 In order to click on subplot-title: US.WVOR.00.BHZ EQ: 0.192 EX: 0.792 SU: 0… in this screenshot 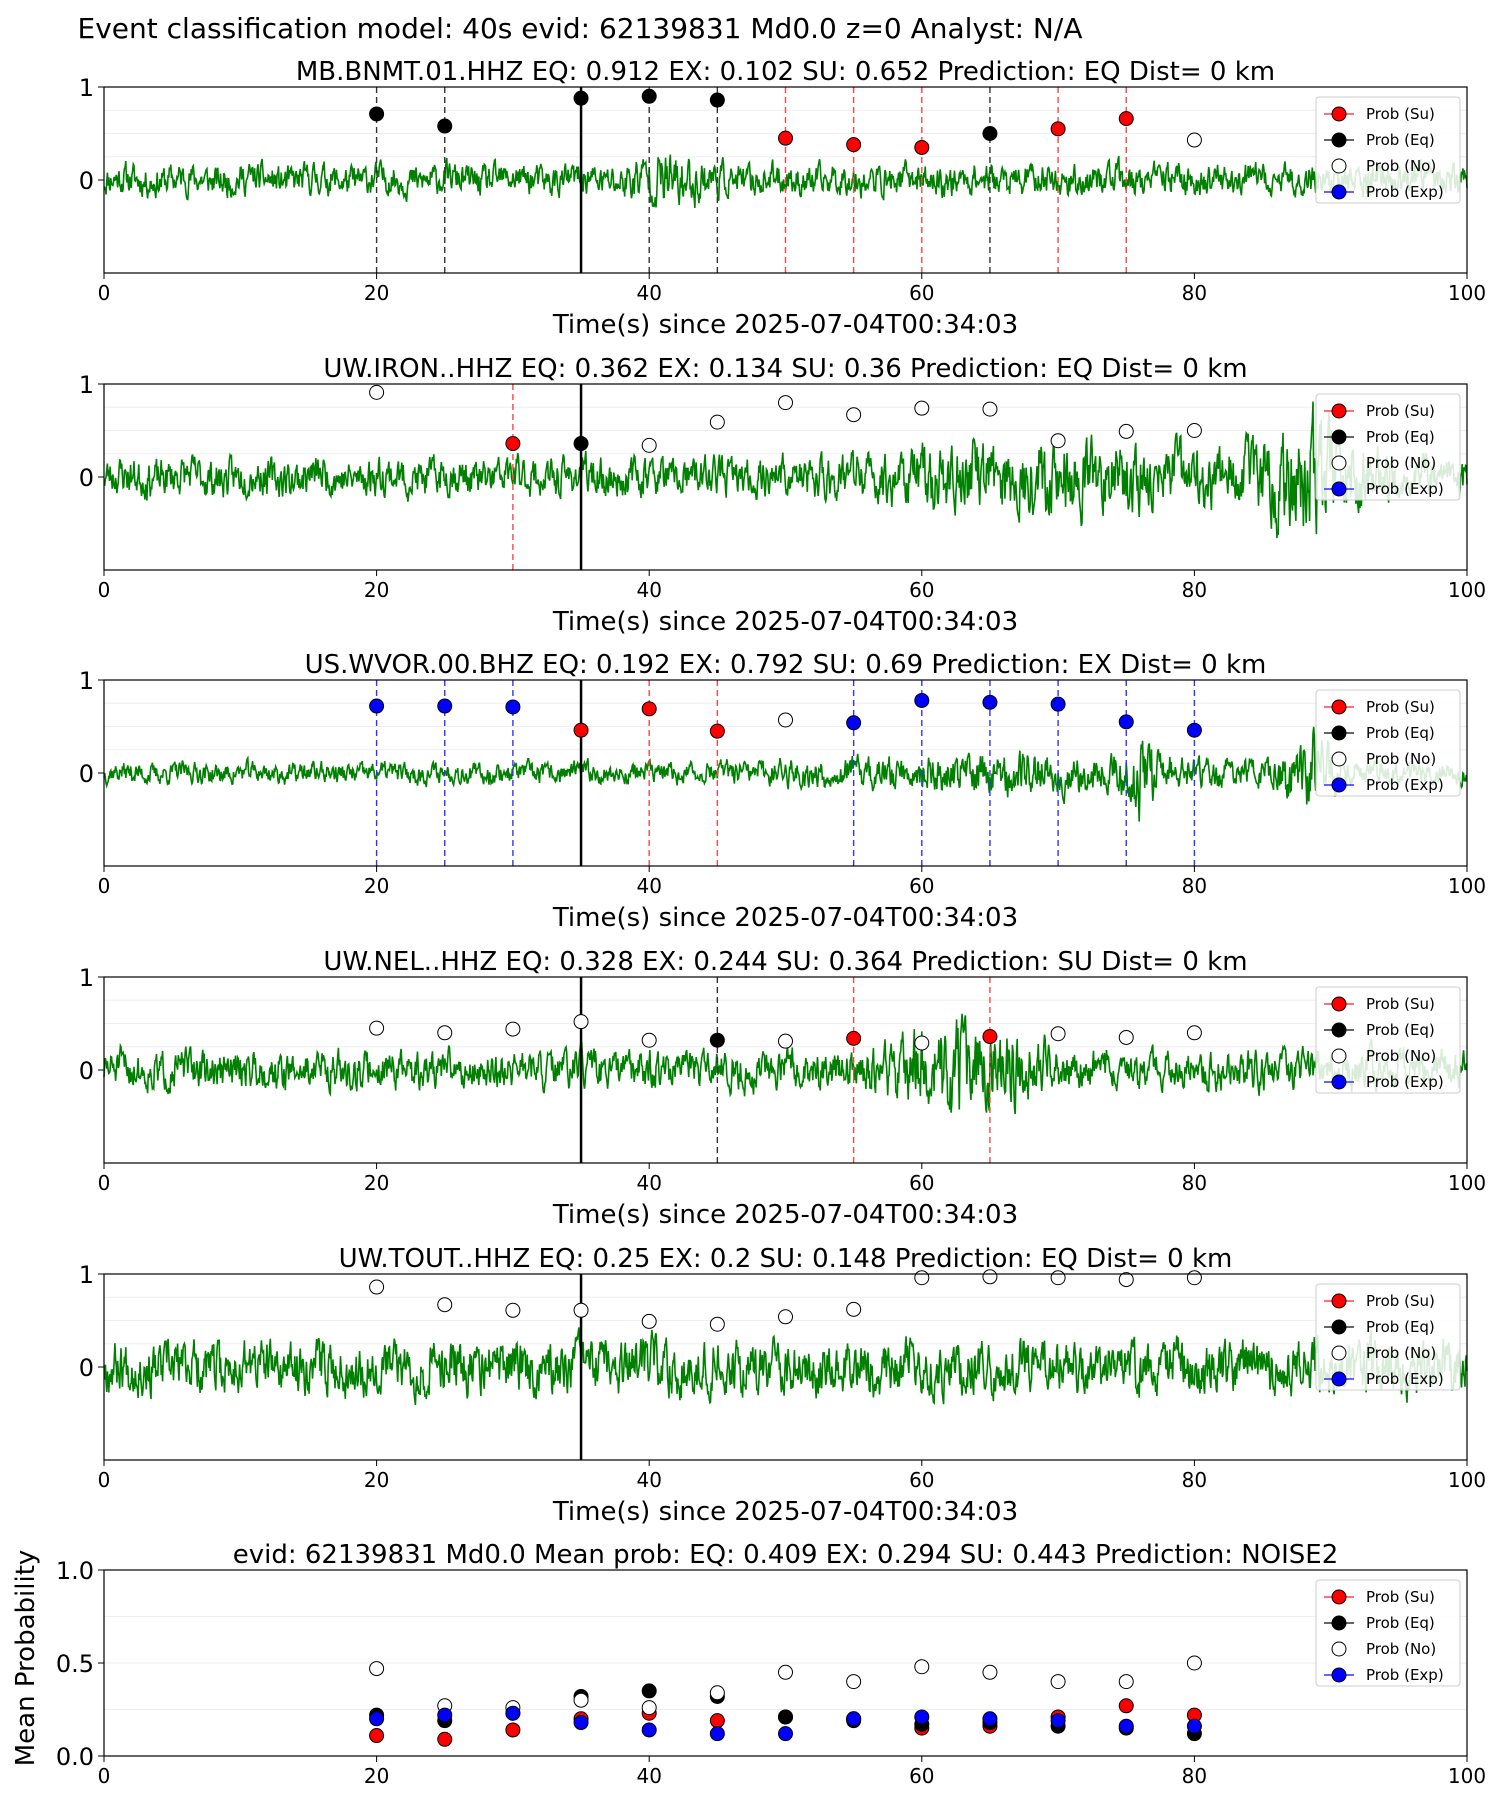, I will do `click(786, 665)`.